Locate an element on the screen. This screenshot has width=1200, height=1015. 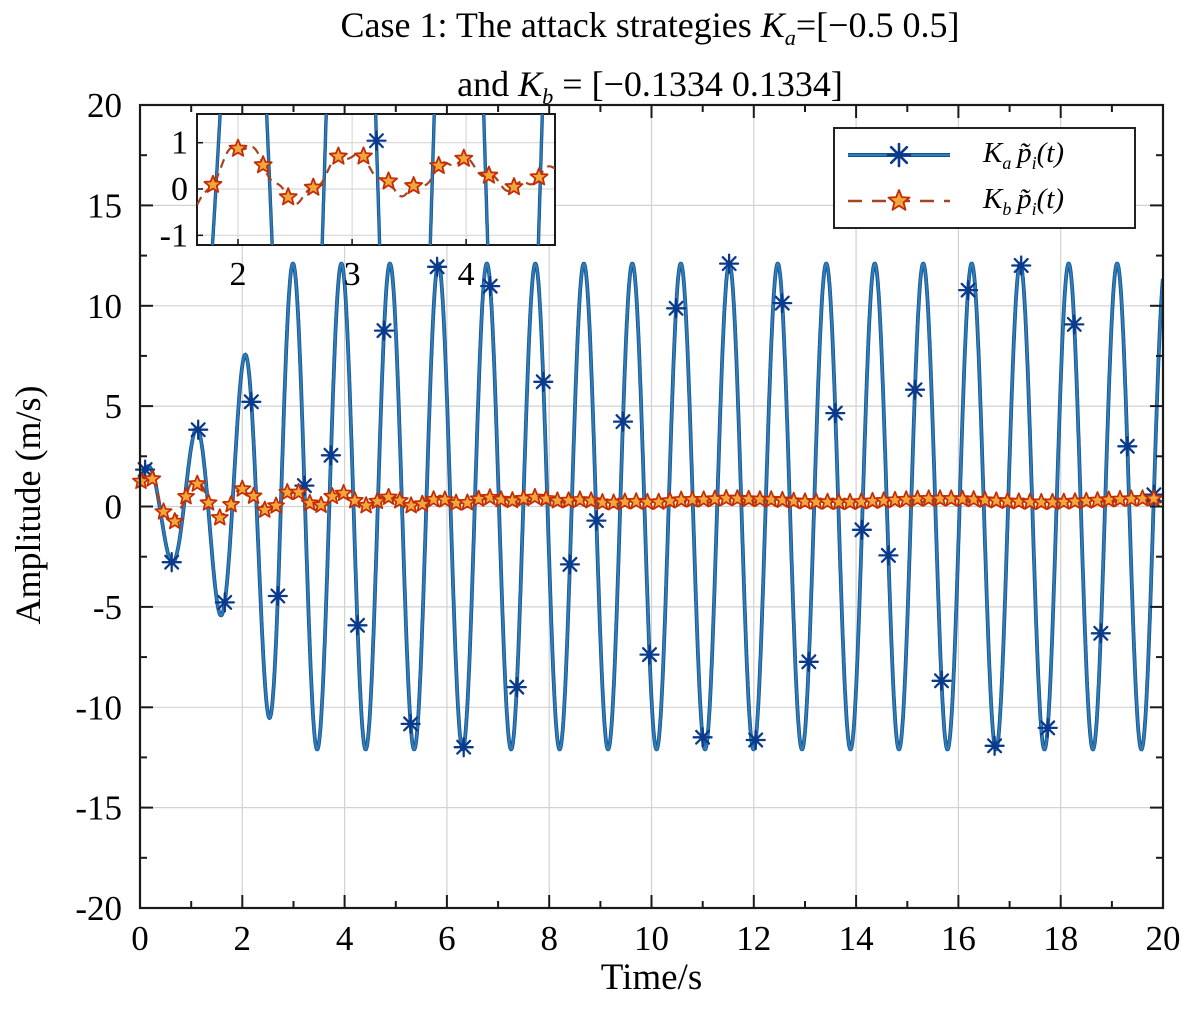
y-axis-label: Amplitude (m/s) is located at coordinates (28, 505).